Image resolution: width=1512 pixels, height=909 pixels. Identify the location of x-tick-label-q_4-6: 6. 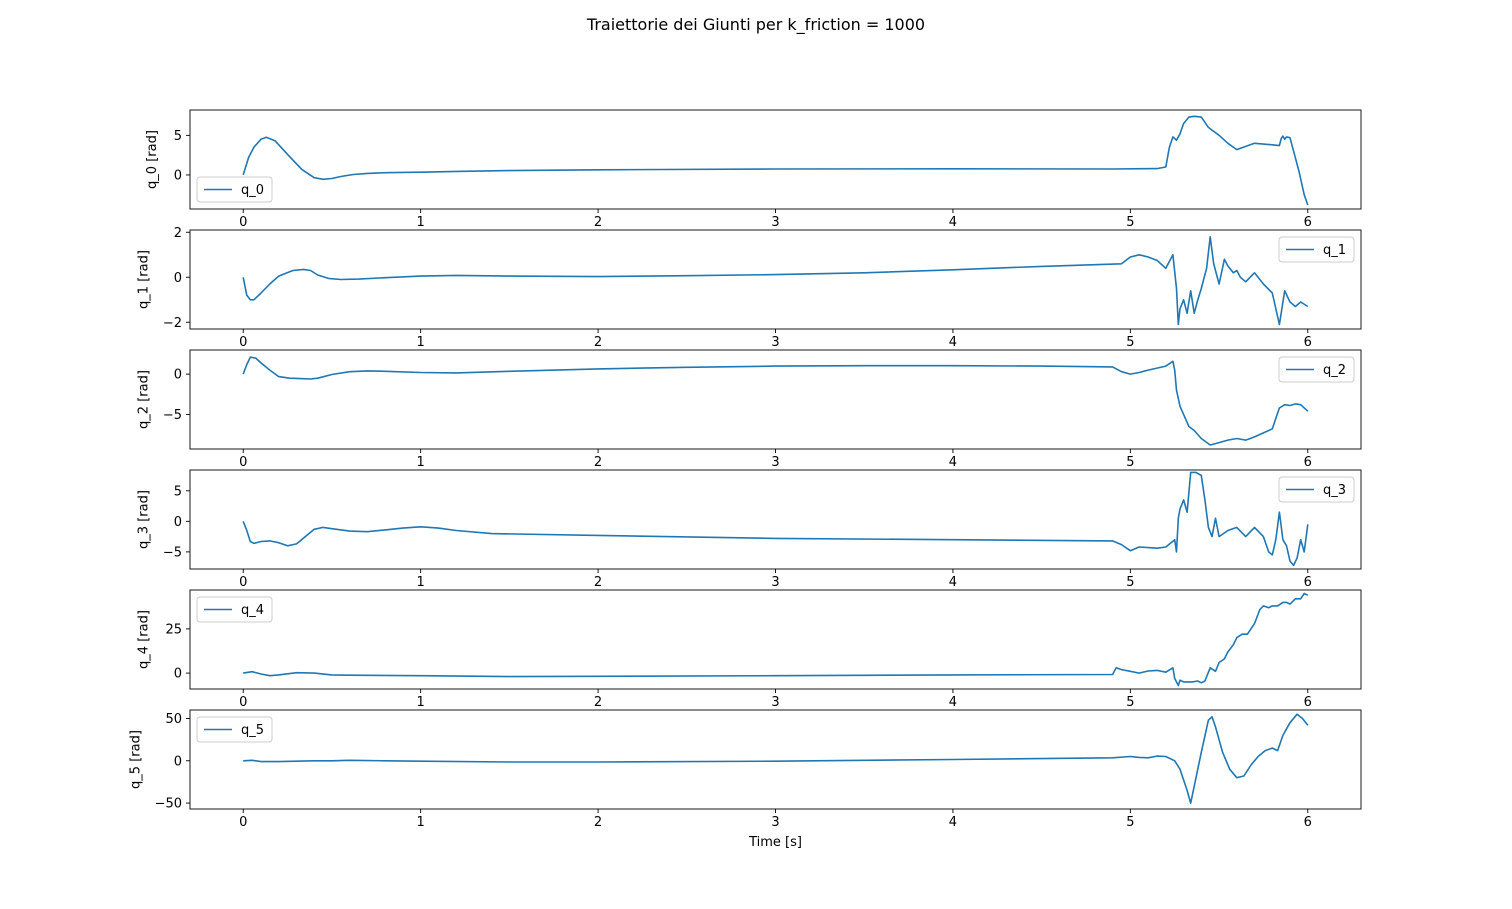
(1308, 702).